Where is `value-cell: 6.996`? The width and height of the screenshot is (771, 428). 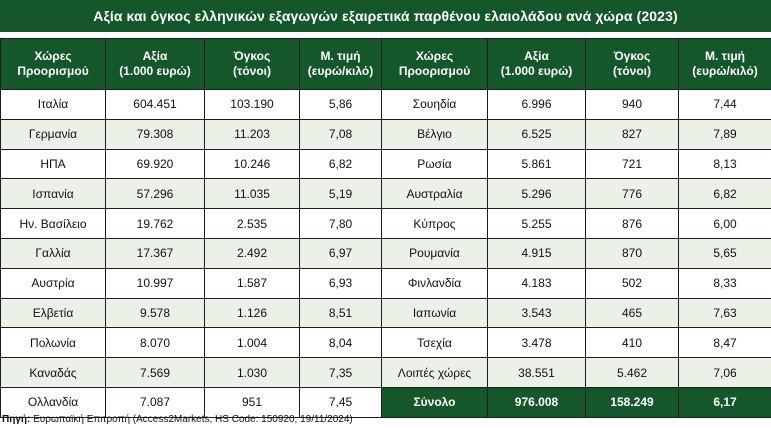 value-cell: 6.996 is located at coordinates (536, 104).